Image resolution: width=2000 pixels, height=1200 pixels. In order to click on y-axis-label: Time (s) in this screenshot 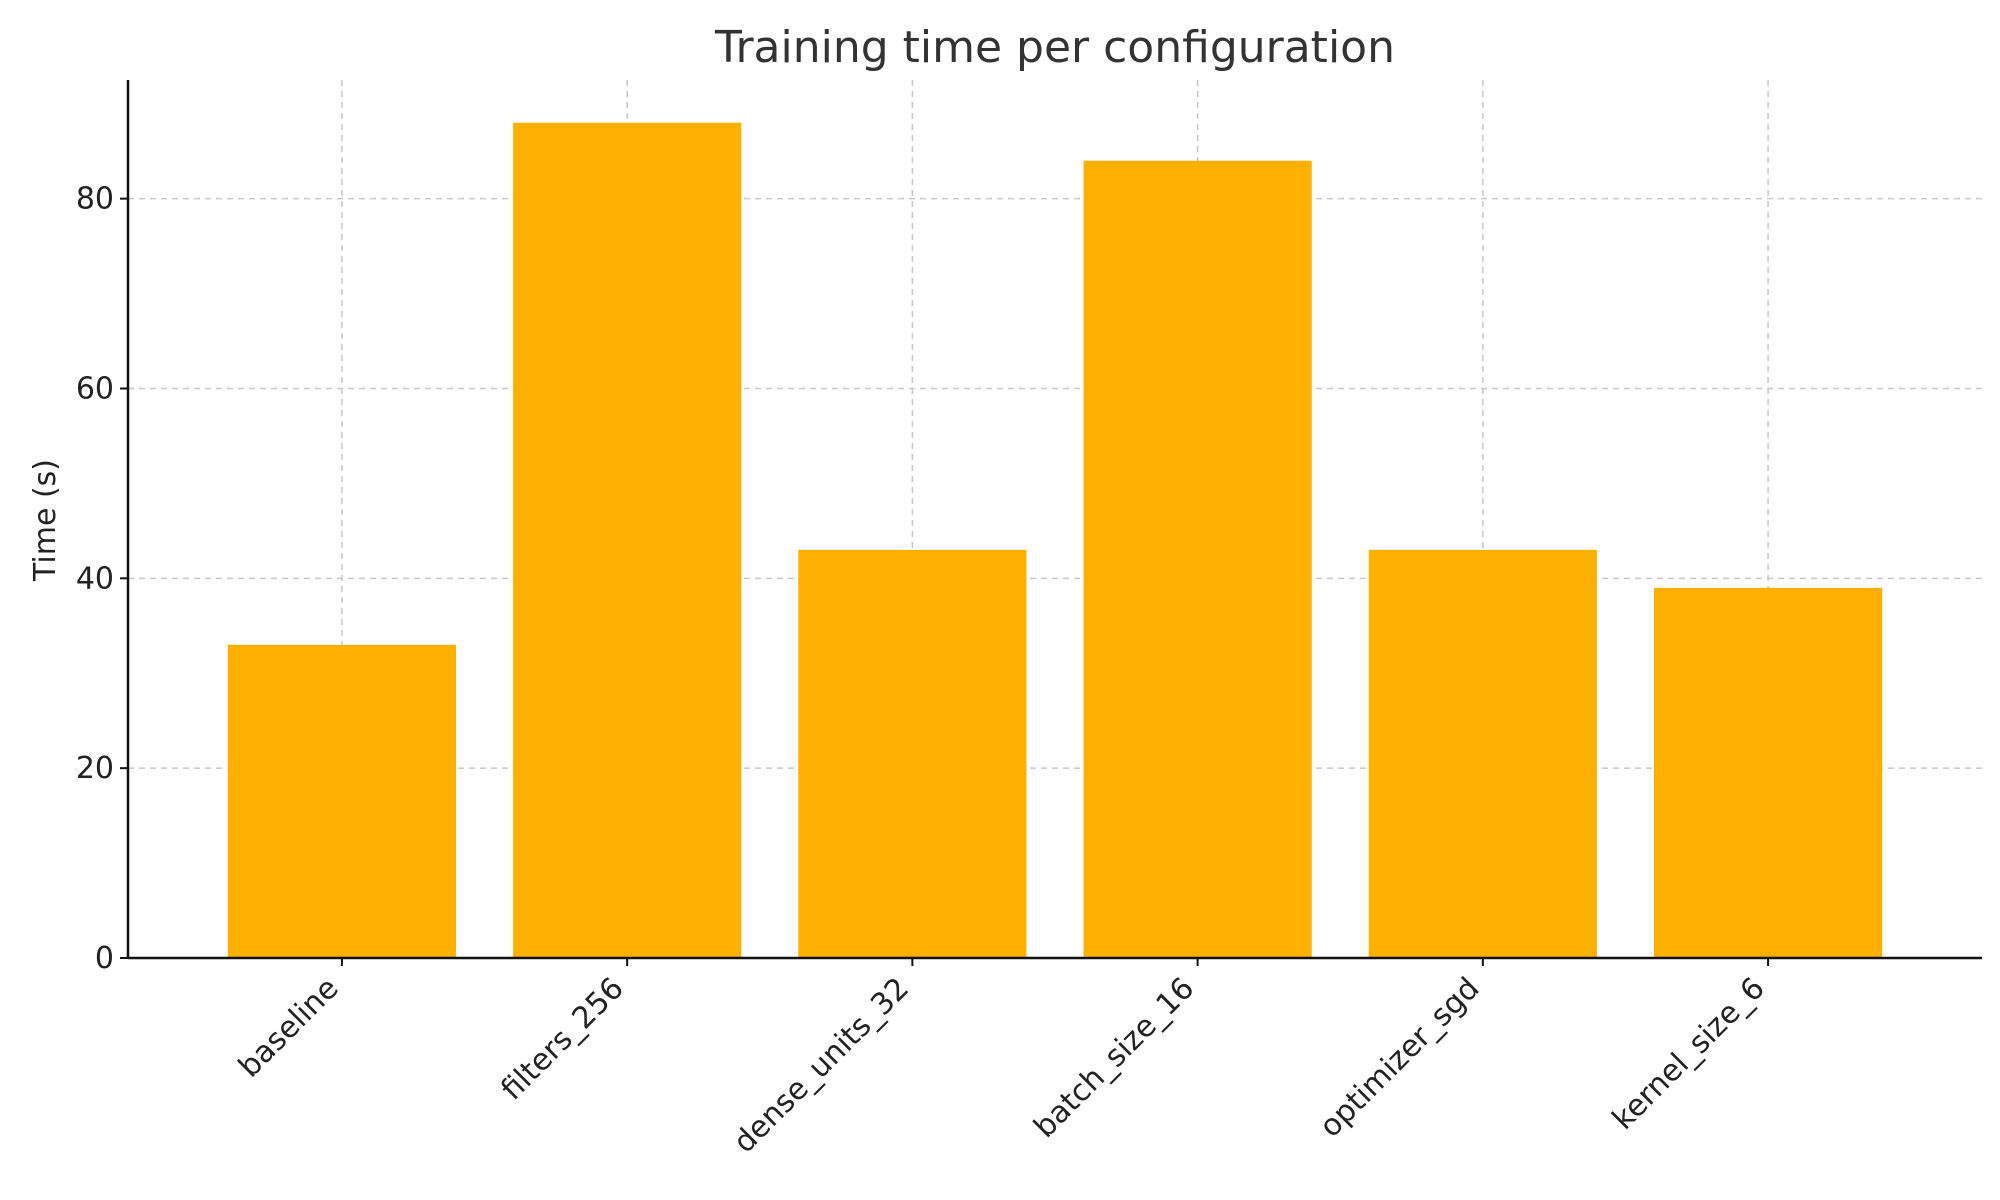, I will do `click(45, 520)`.